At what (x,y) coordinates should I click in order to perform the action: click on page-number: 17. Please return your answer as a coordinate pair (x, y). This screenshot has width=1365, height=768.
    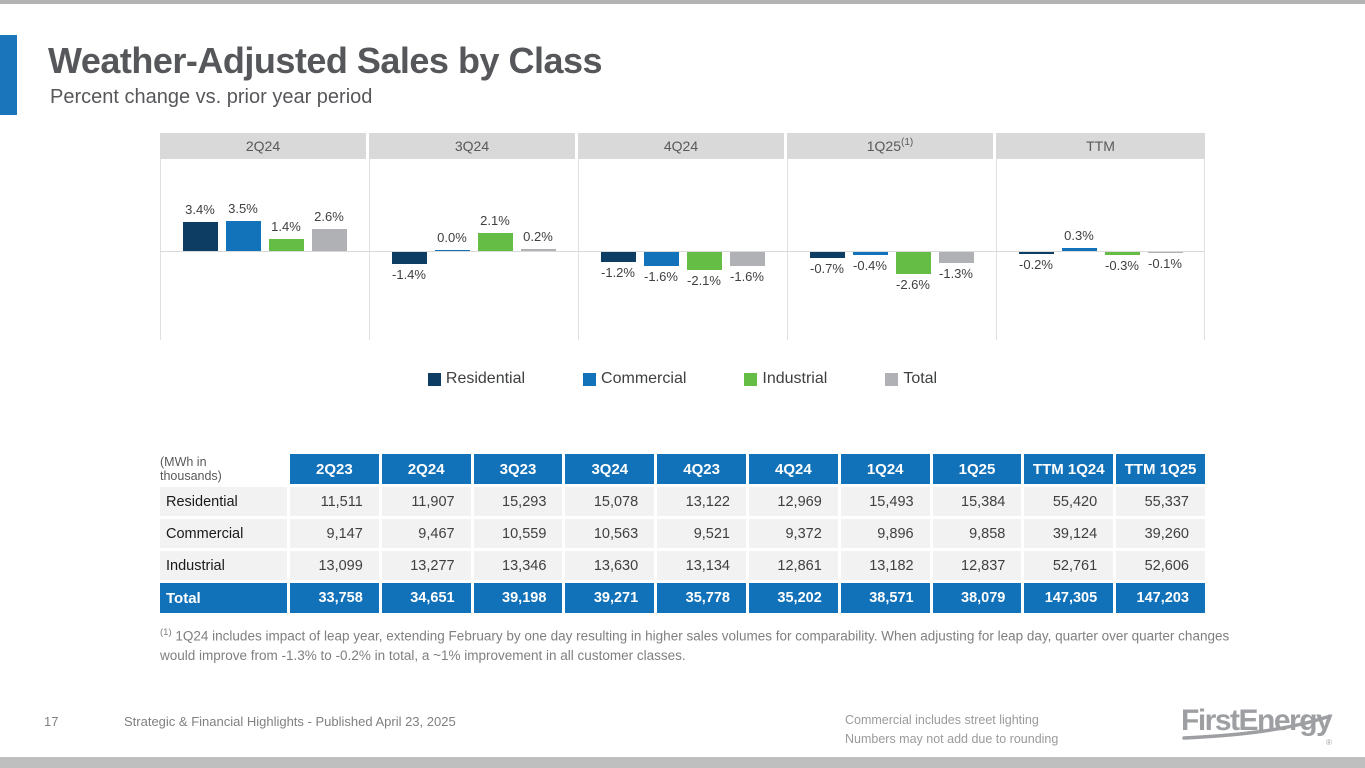
    Looking at the image, I should click on (51, 721).